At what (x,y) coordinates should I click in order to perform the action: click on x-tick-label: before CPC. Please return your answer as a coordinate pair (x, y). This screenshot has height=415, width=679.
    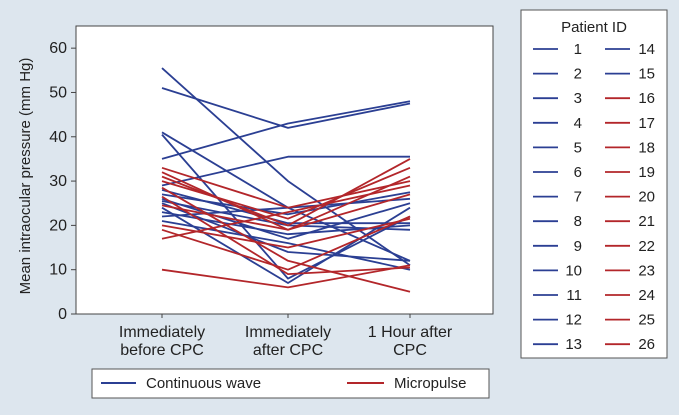
    Looking at the image, I should click on (162, 350).